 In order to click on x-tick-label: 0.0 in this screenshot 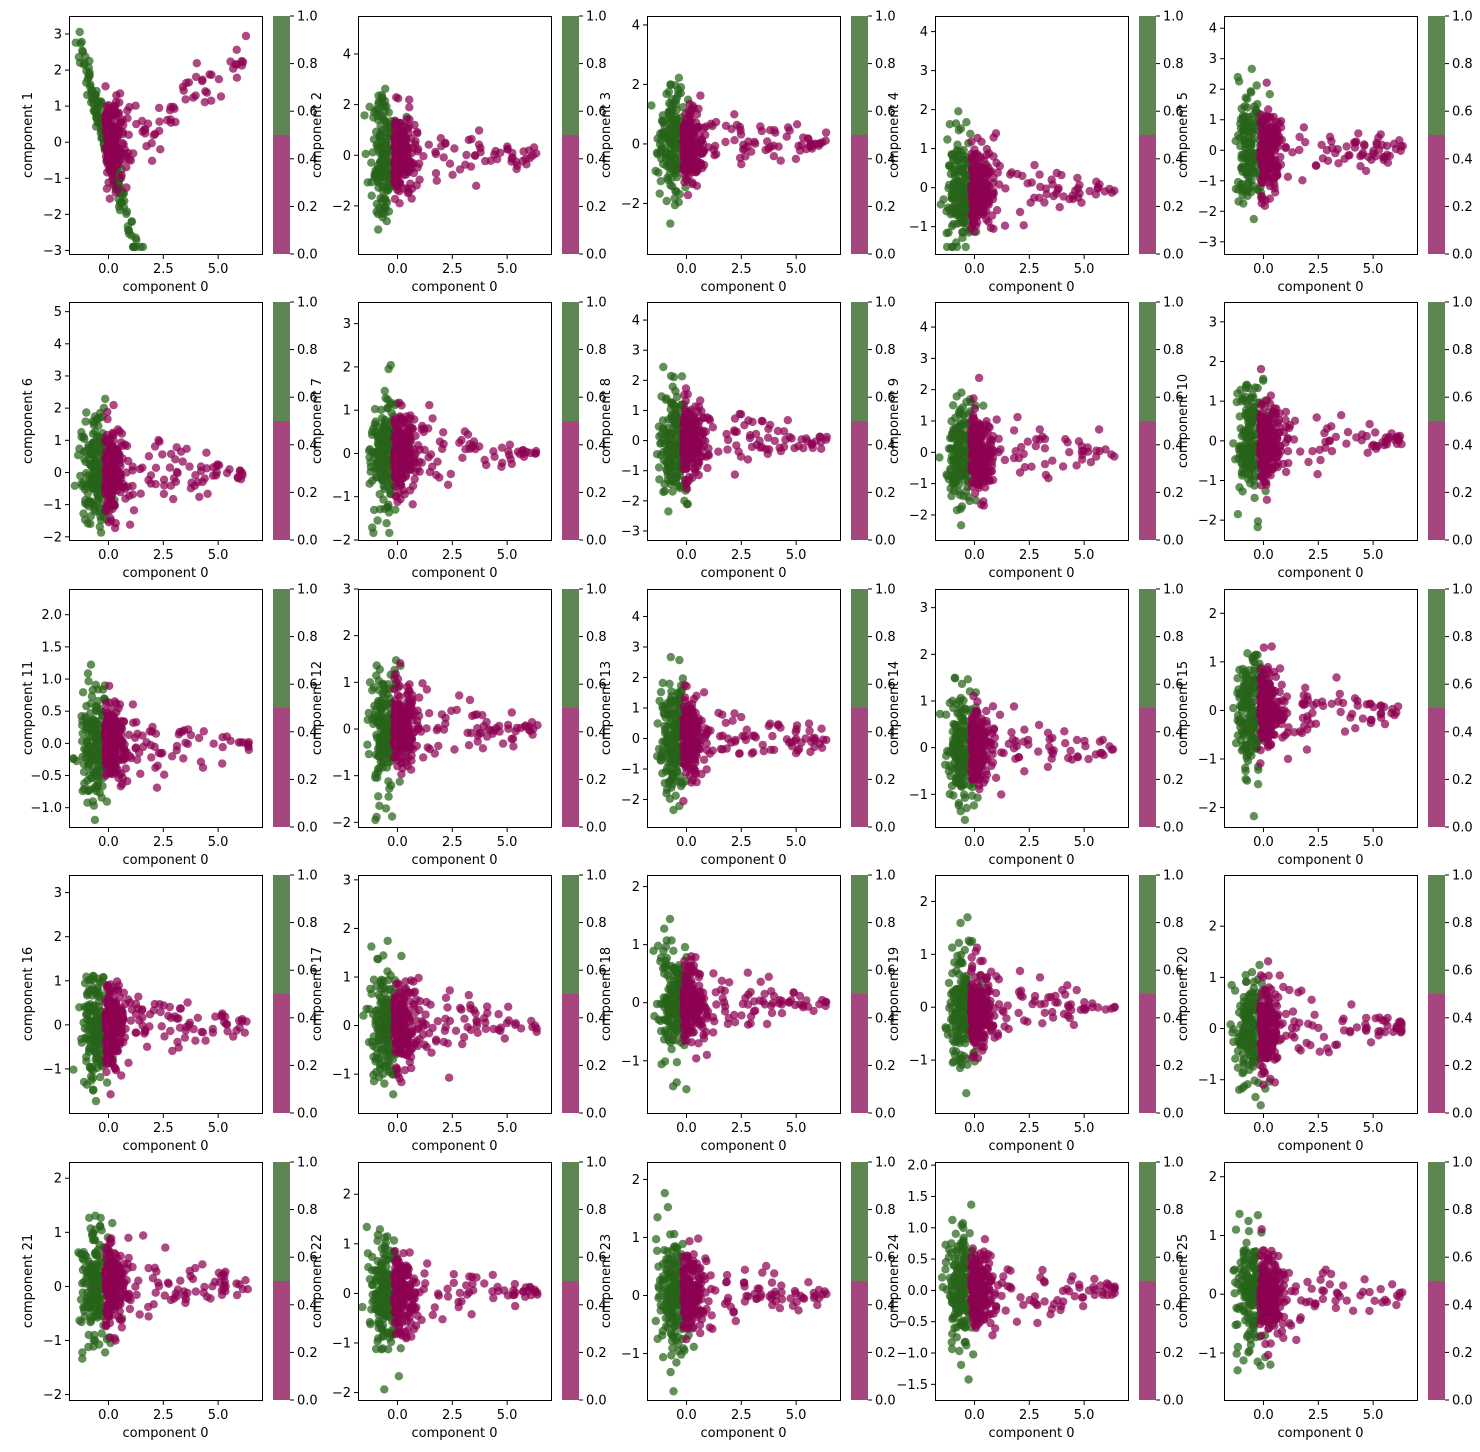, I will do `click(974, 555)`.